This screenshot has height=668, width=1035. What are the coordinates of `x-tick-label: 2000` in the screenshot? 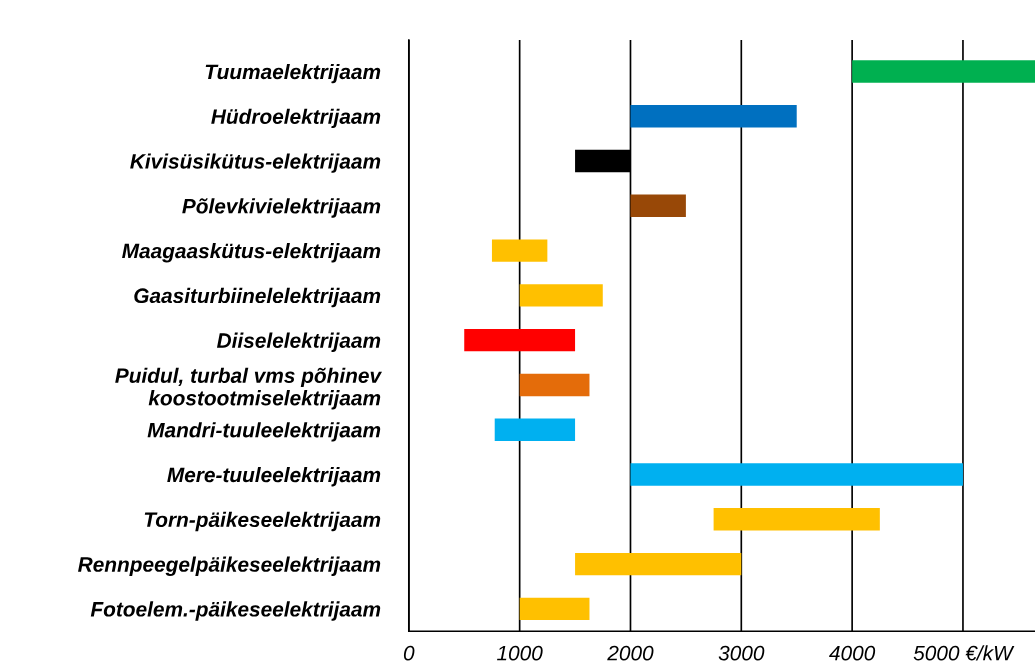 It's located at (630, 653).